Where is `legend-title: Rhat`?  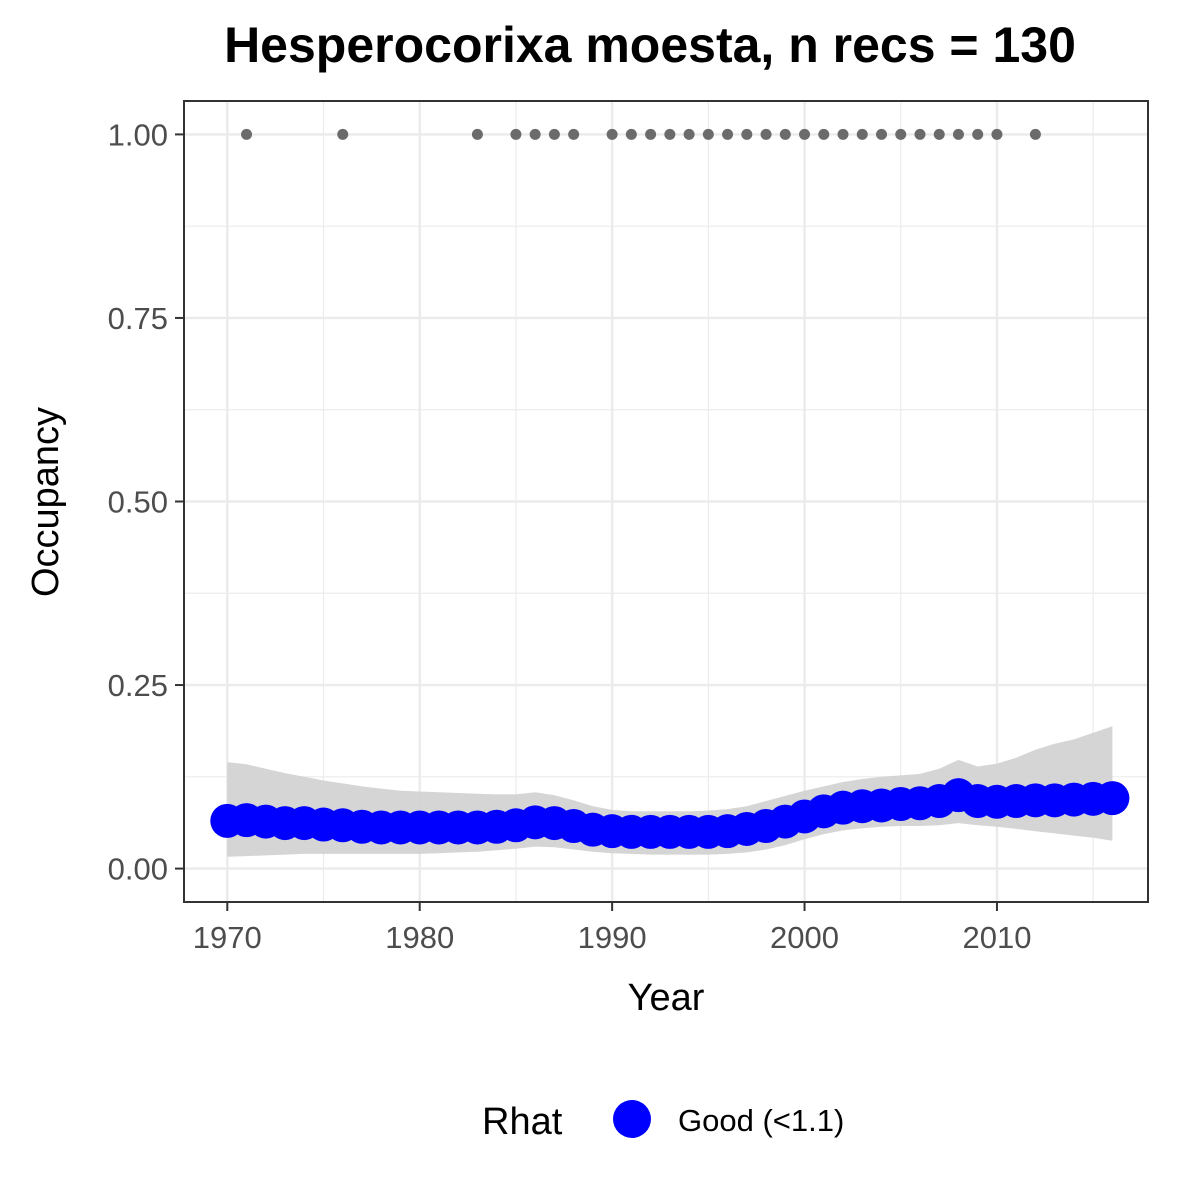
legend-title: Rhat is located at coordinates (522, 1122).